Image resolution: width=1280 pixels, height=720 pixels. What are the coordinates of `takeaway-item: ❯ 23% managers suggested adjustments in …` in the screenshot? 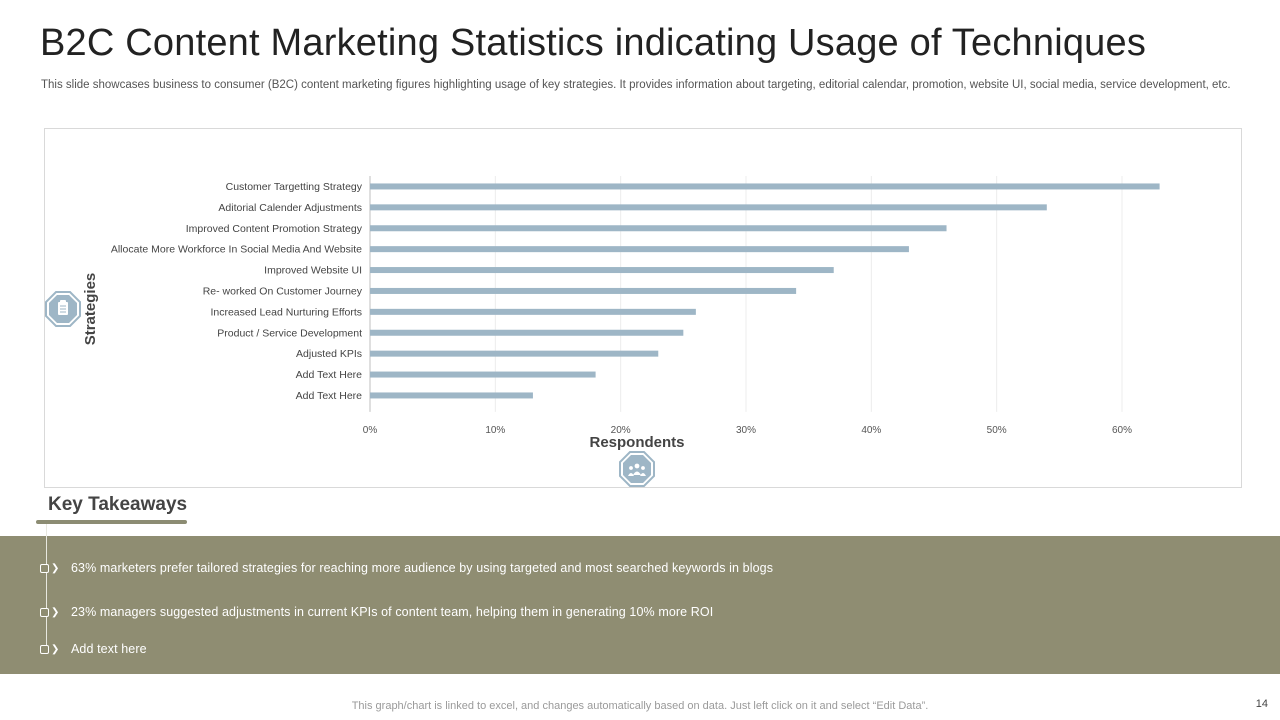 It's located at (376, 612).